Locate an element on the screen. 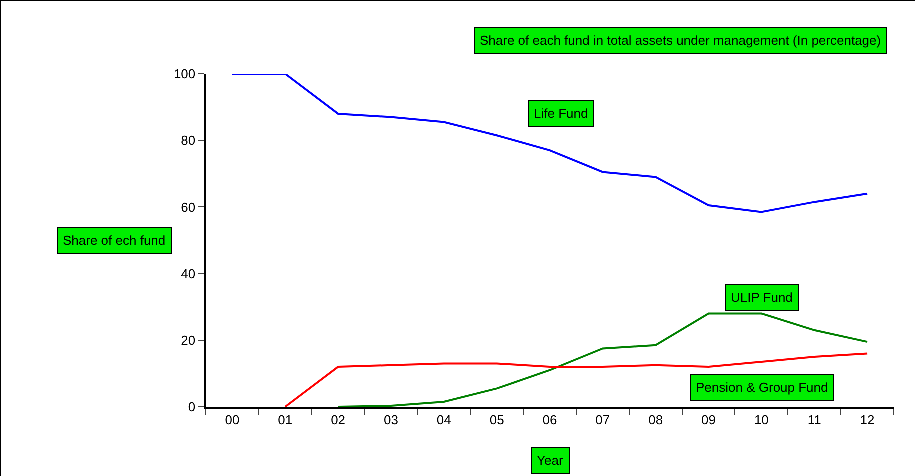  x-tick-label: 10 is located at coordinates (761, 420).